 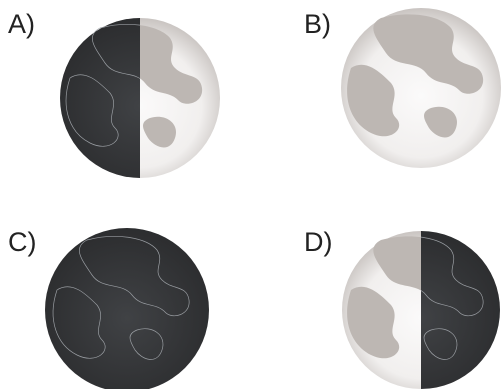 What do you see at coordinates (317, 24) in the screenshot?
I see `option-label: B)` at bounding box center [317, 24].